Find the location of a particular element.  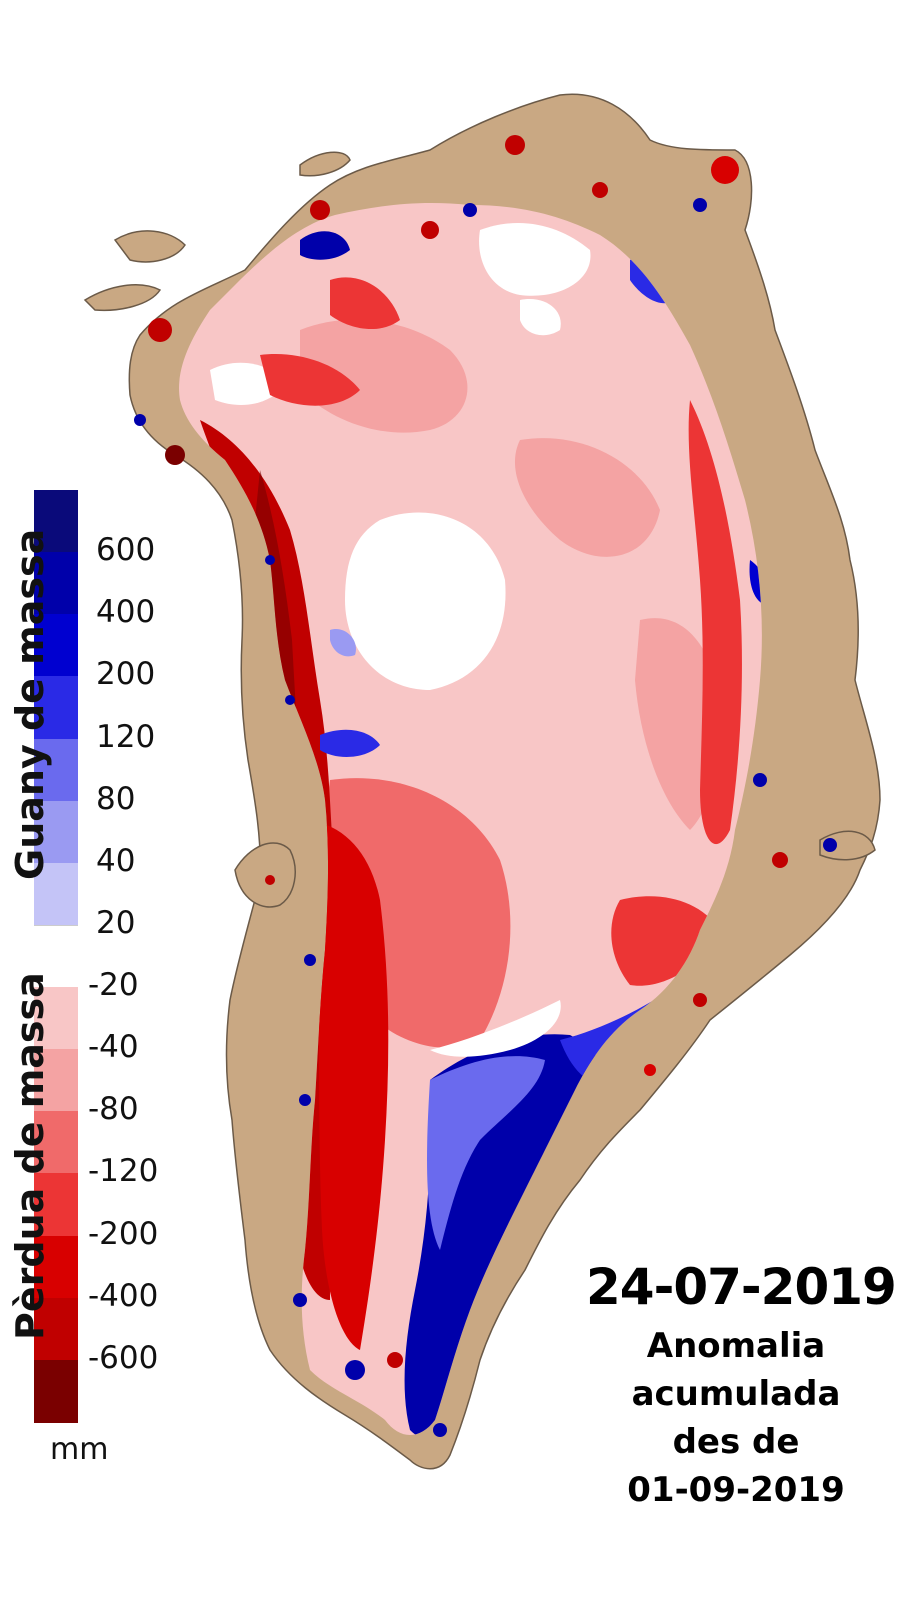

legend-tick-label: 600 is located at coordinates (126, 550).